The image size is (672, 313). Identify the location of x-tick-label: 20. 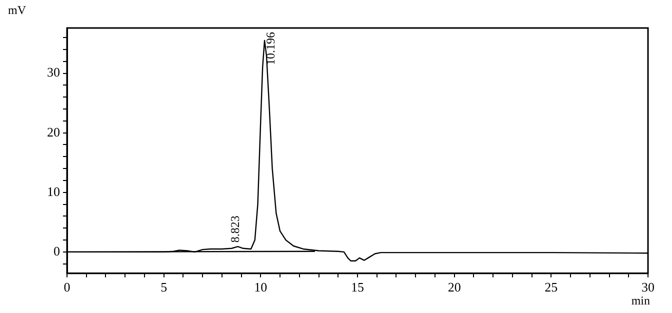
(454, 287).